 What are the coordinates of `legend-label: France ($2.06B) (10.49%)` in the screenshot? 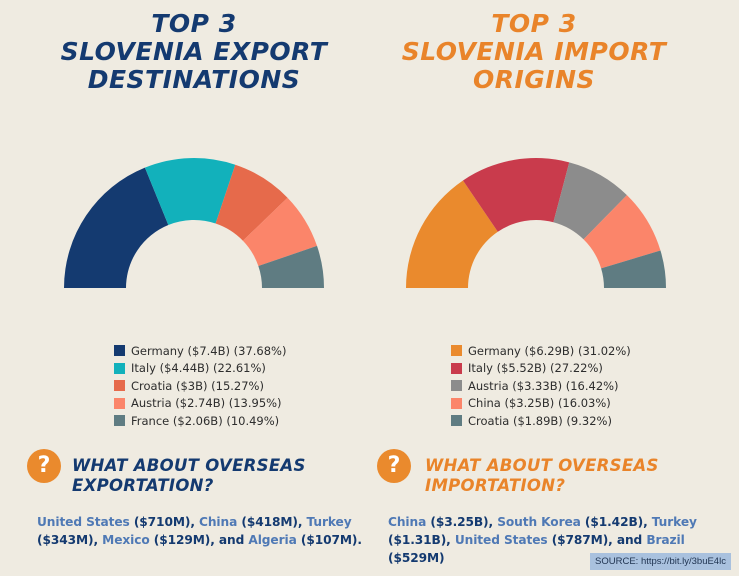 It's located at (205, 420).